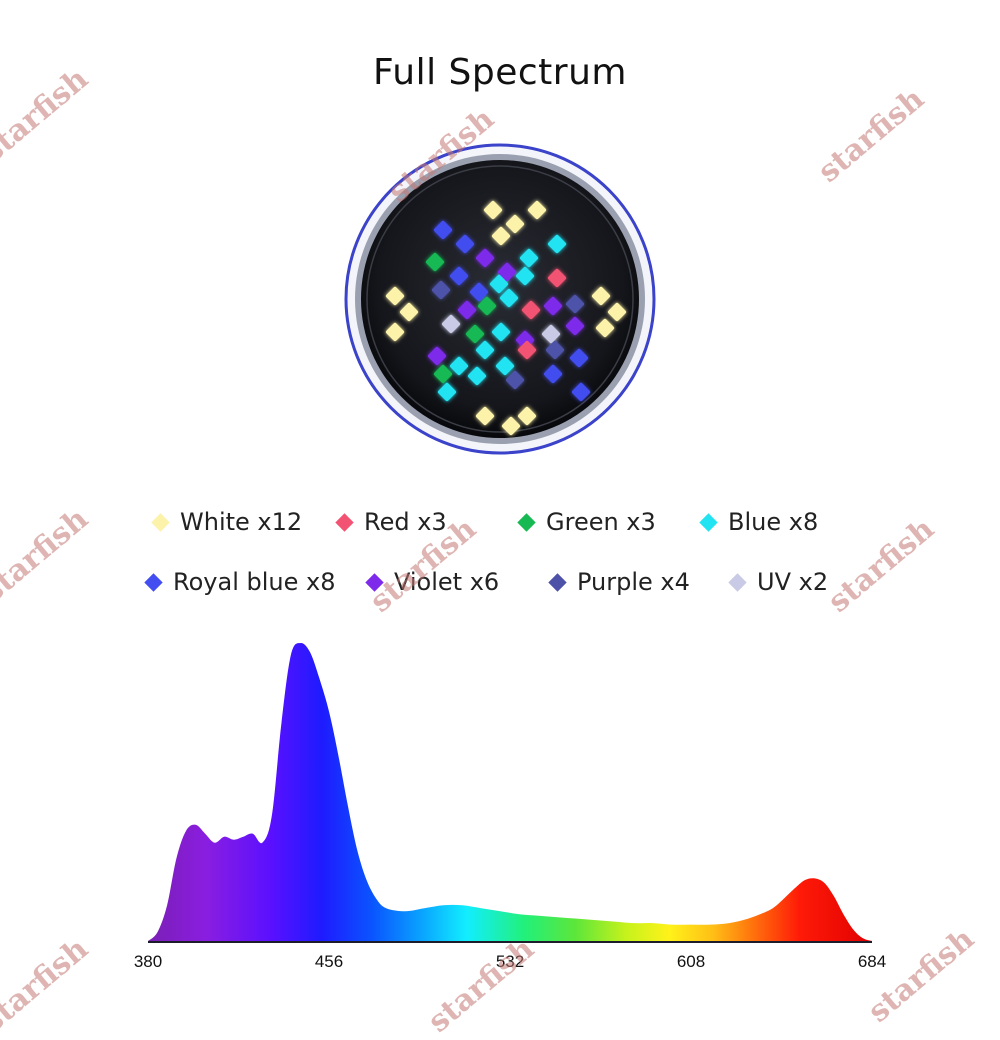 This screenshot has width=1000, height=1040. What do you see at coordinates (148, 961) in the screenshot?
I see `x-tick-label: 380` at bounding box center [148, 961].